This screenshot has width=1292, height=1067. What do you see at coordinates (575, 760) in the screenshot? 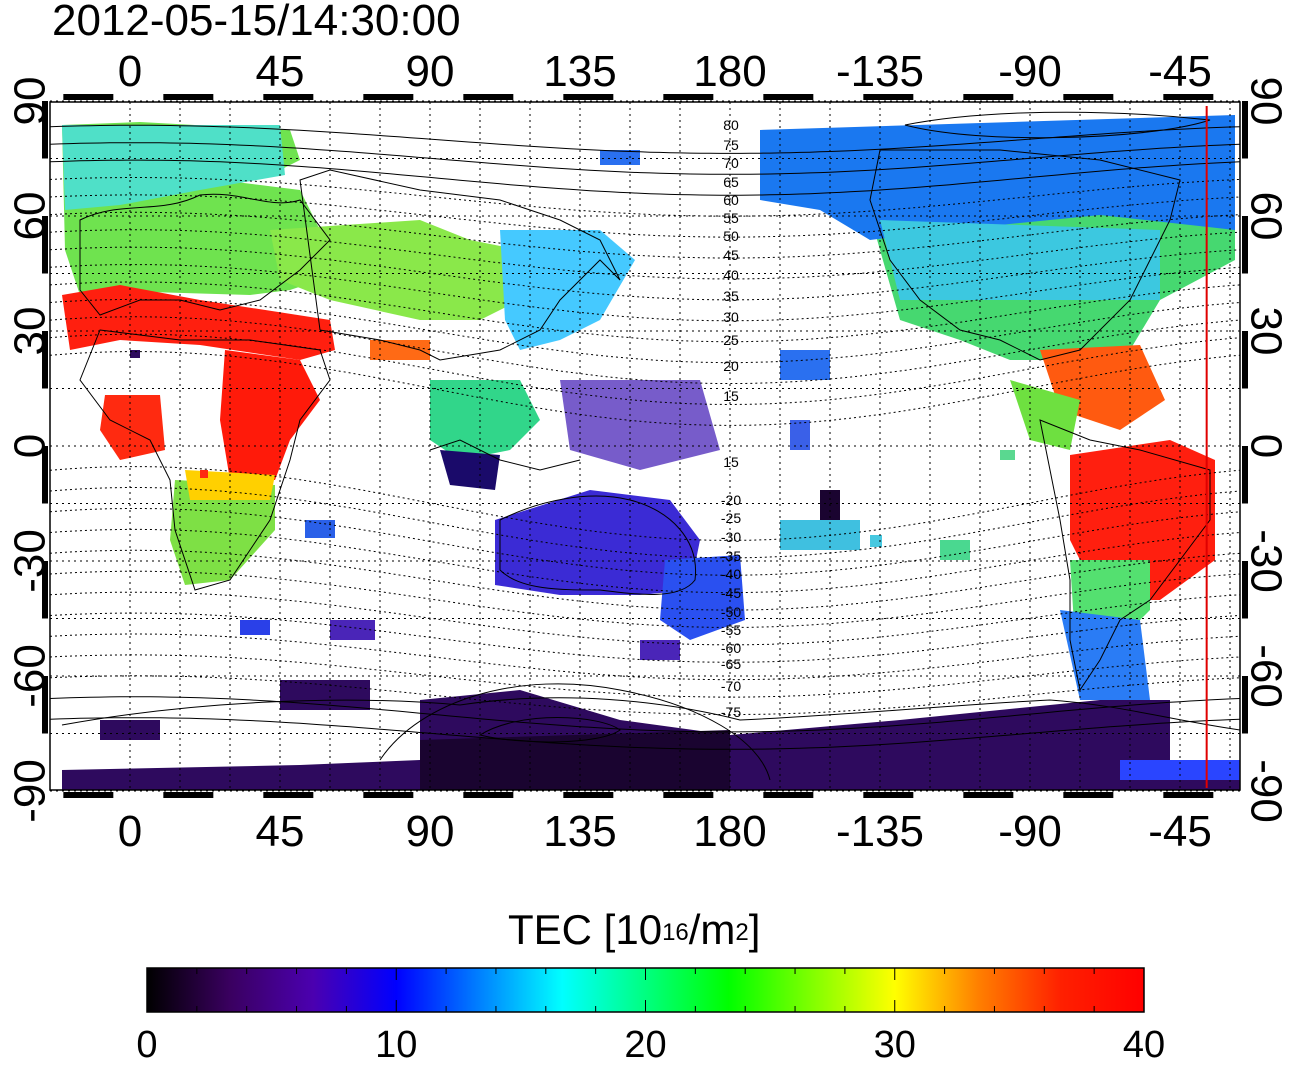
I see `tec-antarctica-dark` at bounding box center [575, 760].